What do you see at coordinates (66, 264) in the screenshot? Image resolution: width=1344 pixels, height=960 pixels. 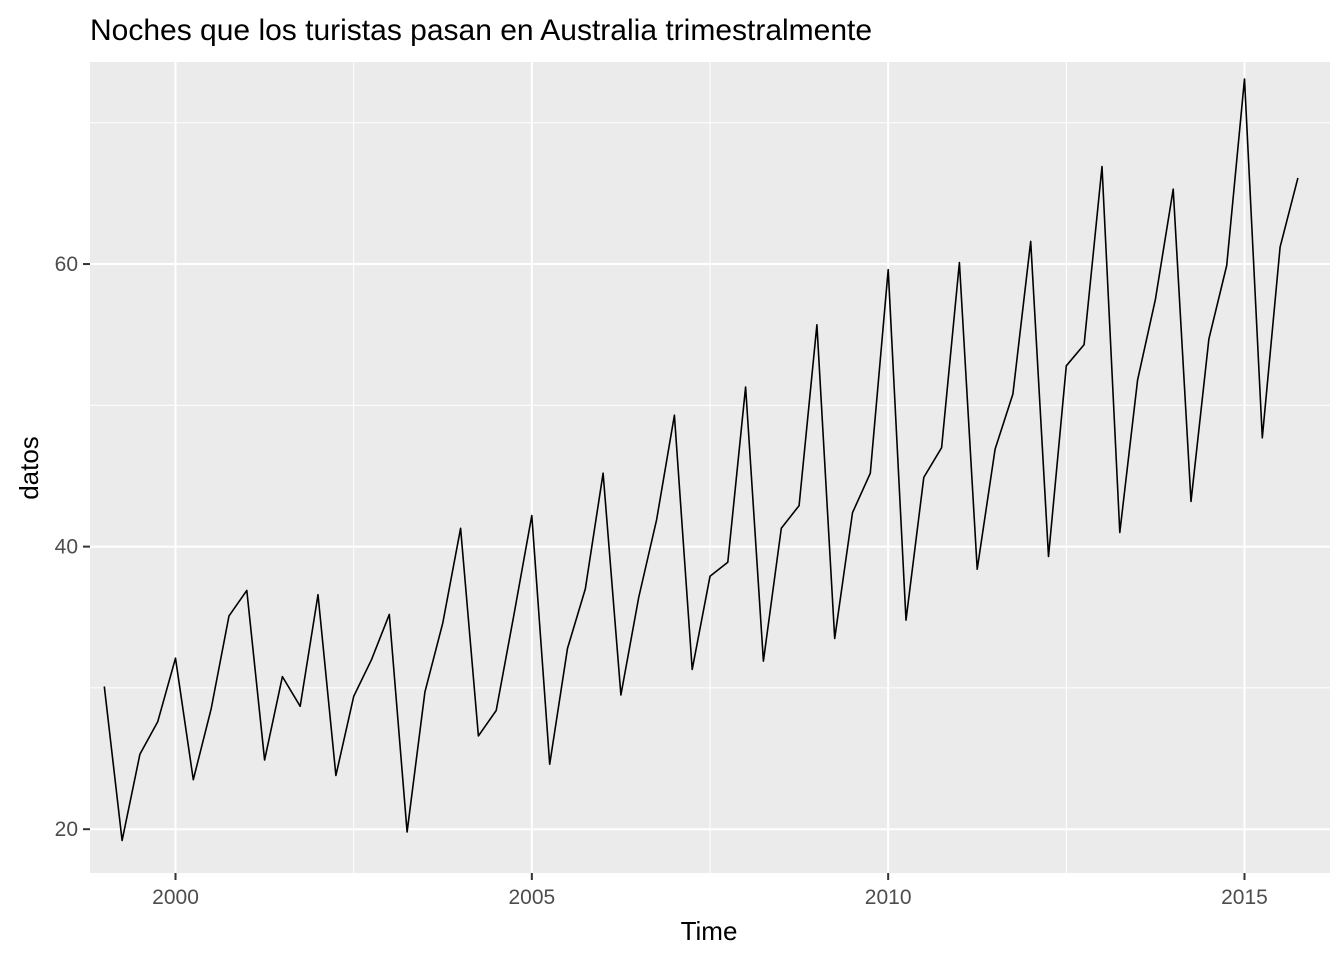 I see `y-tick-label: 60` at bounding box center [66, 264].